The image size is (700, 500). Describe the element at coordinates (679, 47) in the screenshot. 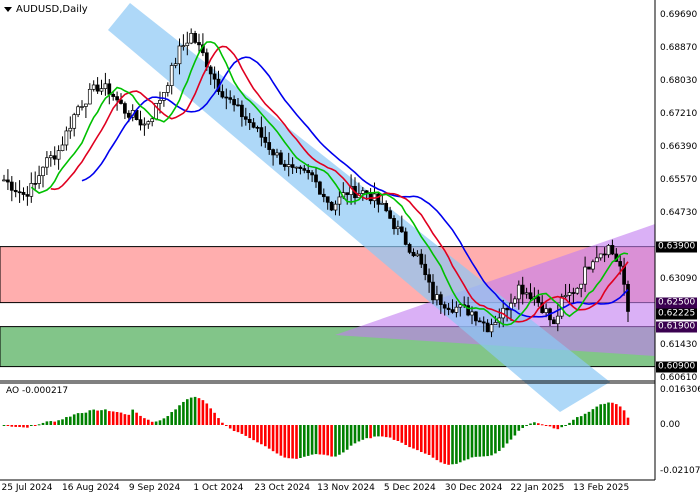

I see `axis-label: 0.68870` at that location.